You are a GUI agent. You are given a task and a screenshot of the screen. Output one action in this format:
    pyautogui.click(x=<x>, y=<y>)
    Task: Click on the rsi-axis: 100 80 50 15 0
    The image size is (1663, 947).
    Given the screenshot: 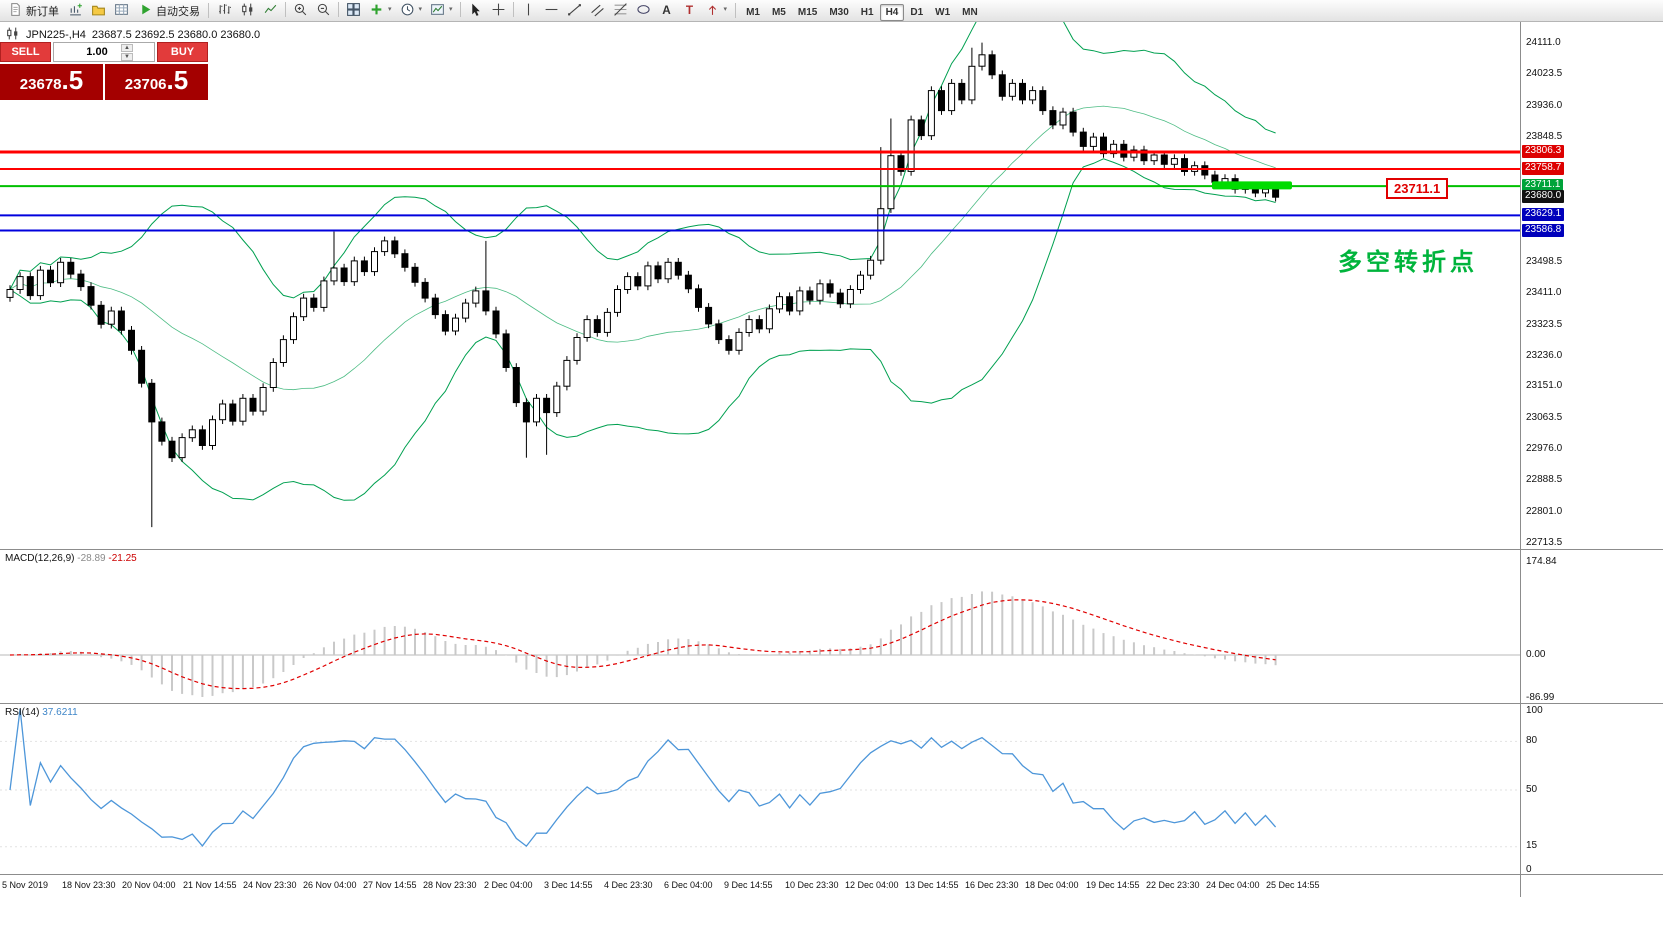 What is the action you would take?
    pyautogui.click(x=1591, y=789)
    